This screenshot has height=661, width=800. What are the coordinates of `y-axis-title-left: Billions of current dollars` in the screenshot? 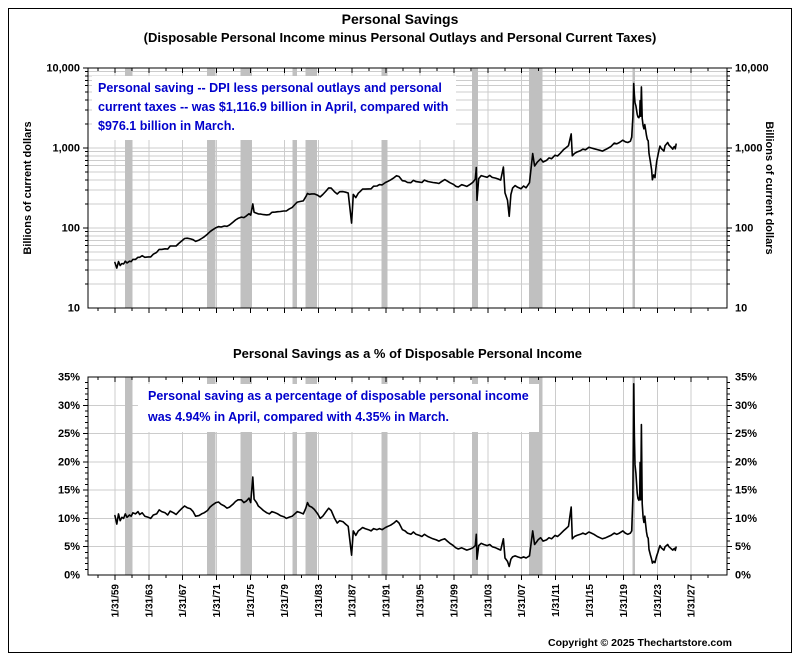 It's located at (28, 187).